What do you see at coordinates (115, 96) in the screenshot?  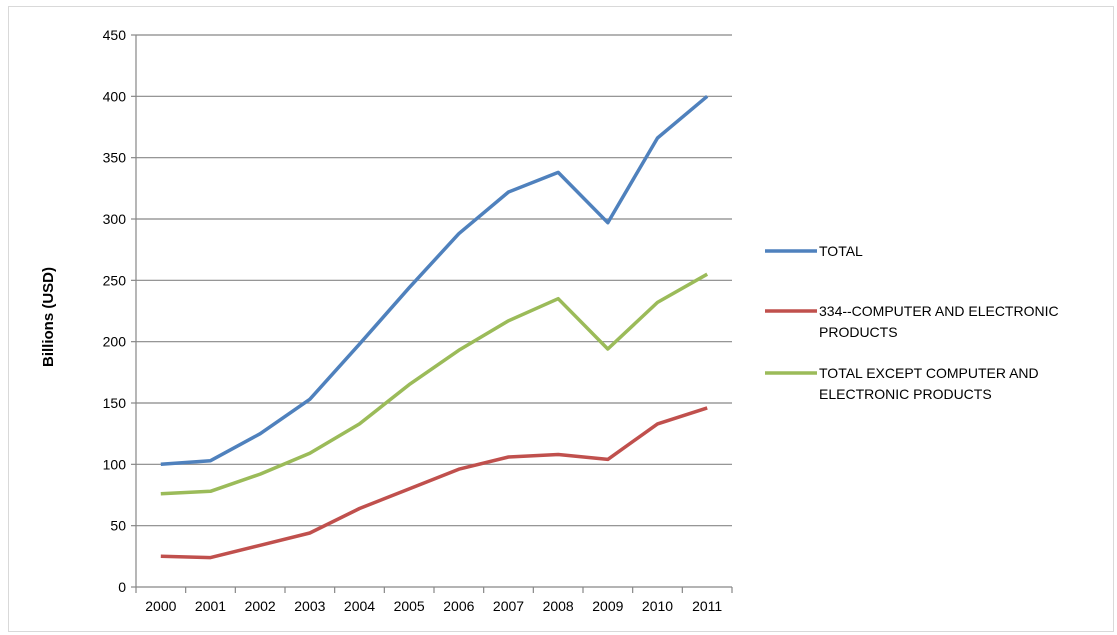 I see `y-tick-label: 400` at bounding box center [115, 96].